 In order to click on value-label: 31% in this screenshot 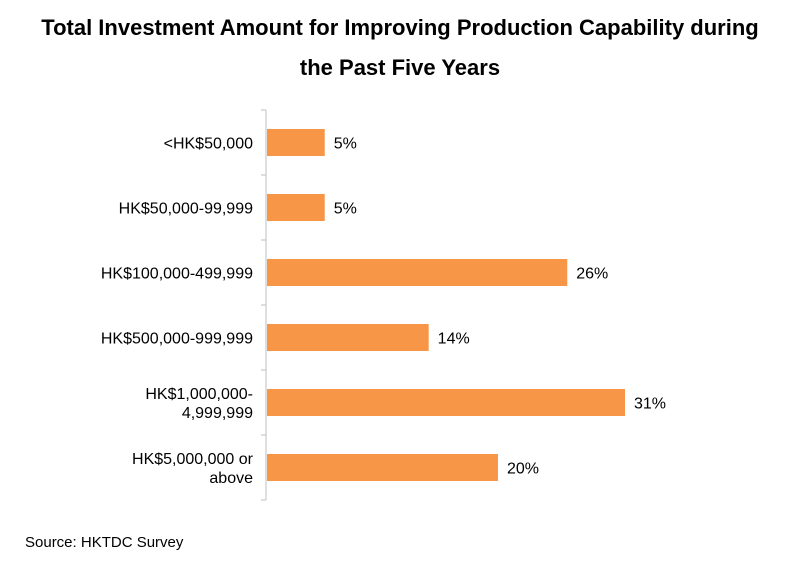, I will do `click(650, 404)`.